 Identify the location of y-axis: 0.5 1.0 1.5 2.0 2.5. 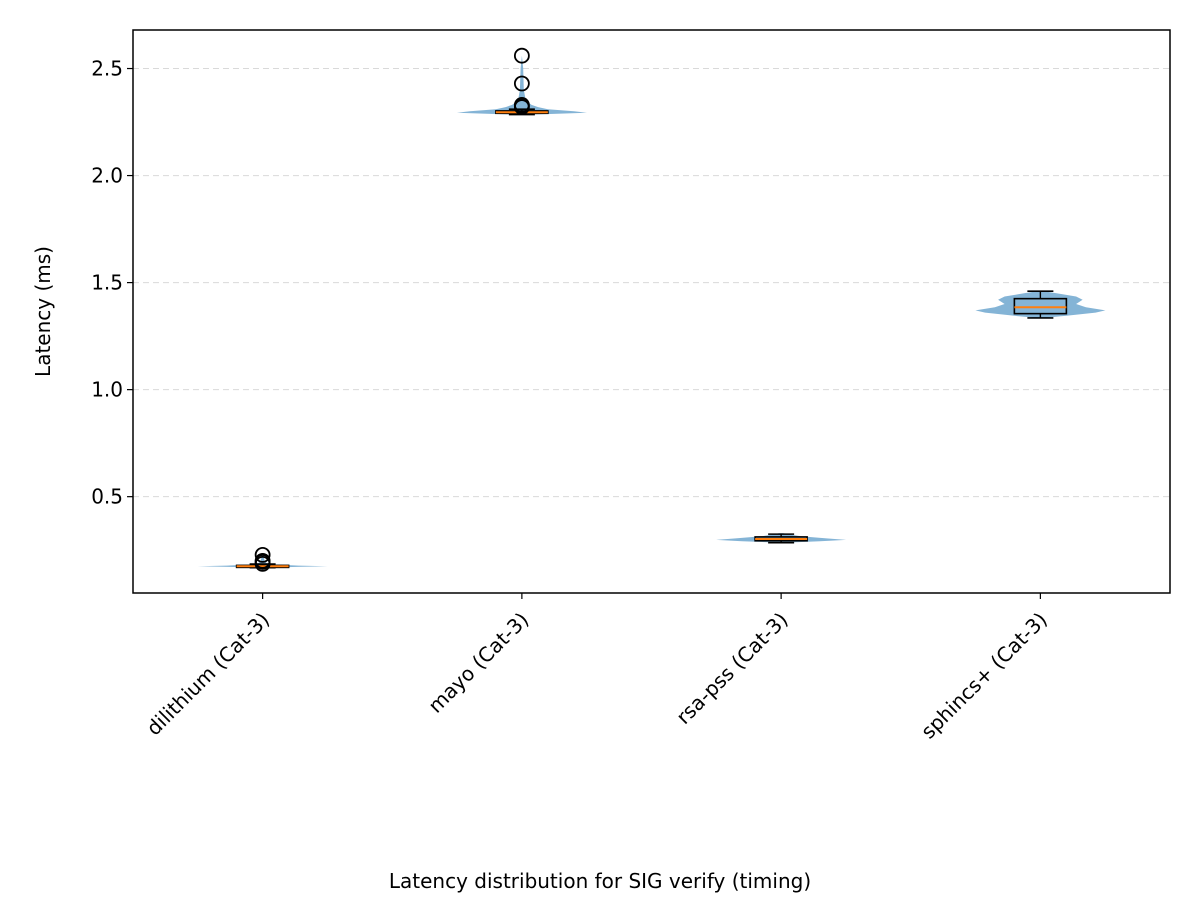
(112, 283).